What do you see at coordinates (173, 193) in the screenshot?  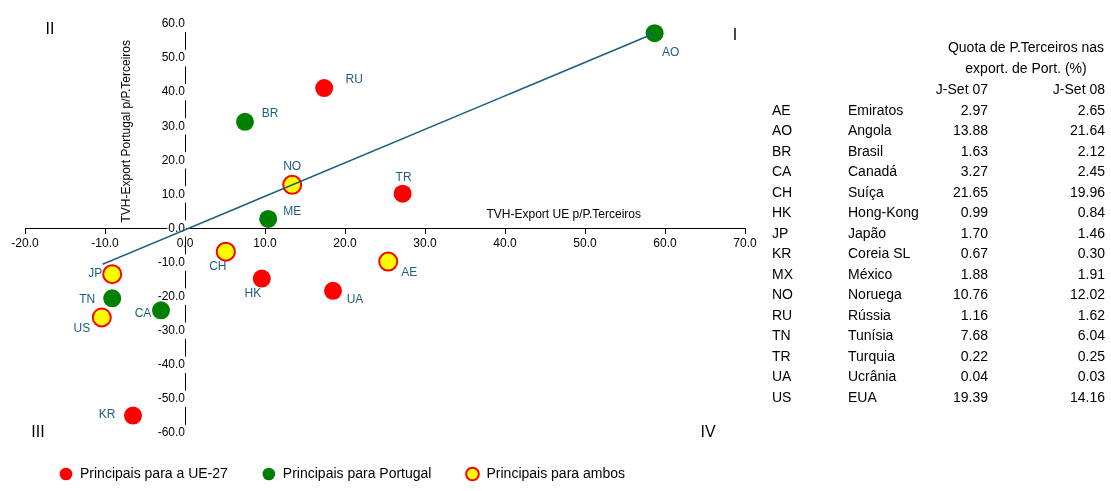 I see `y-tick-label: 10.0` at bounding box center [173, 193].